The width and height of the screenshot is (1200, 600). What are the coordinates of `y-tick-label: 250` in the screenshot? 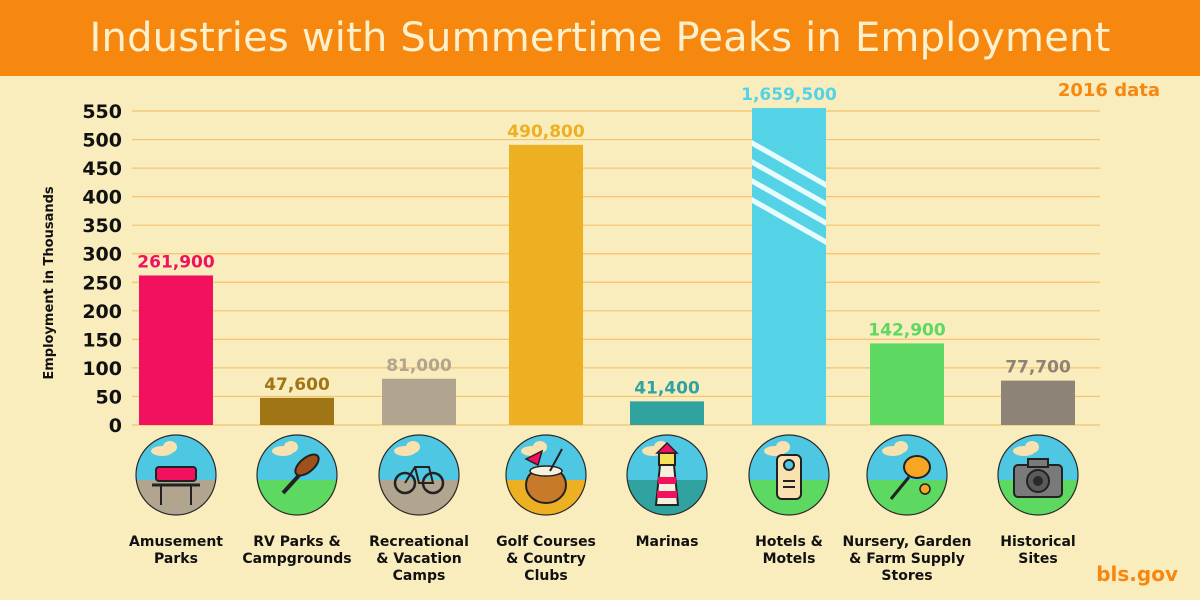 It's located at (102, 283).